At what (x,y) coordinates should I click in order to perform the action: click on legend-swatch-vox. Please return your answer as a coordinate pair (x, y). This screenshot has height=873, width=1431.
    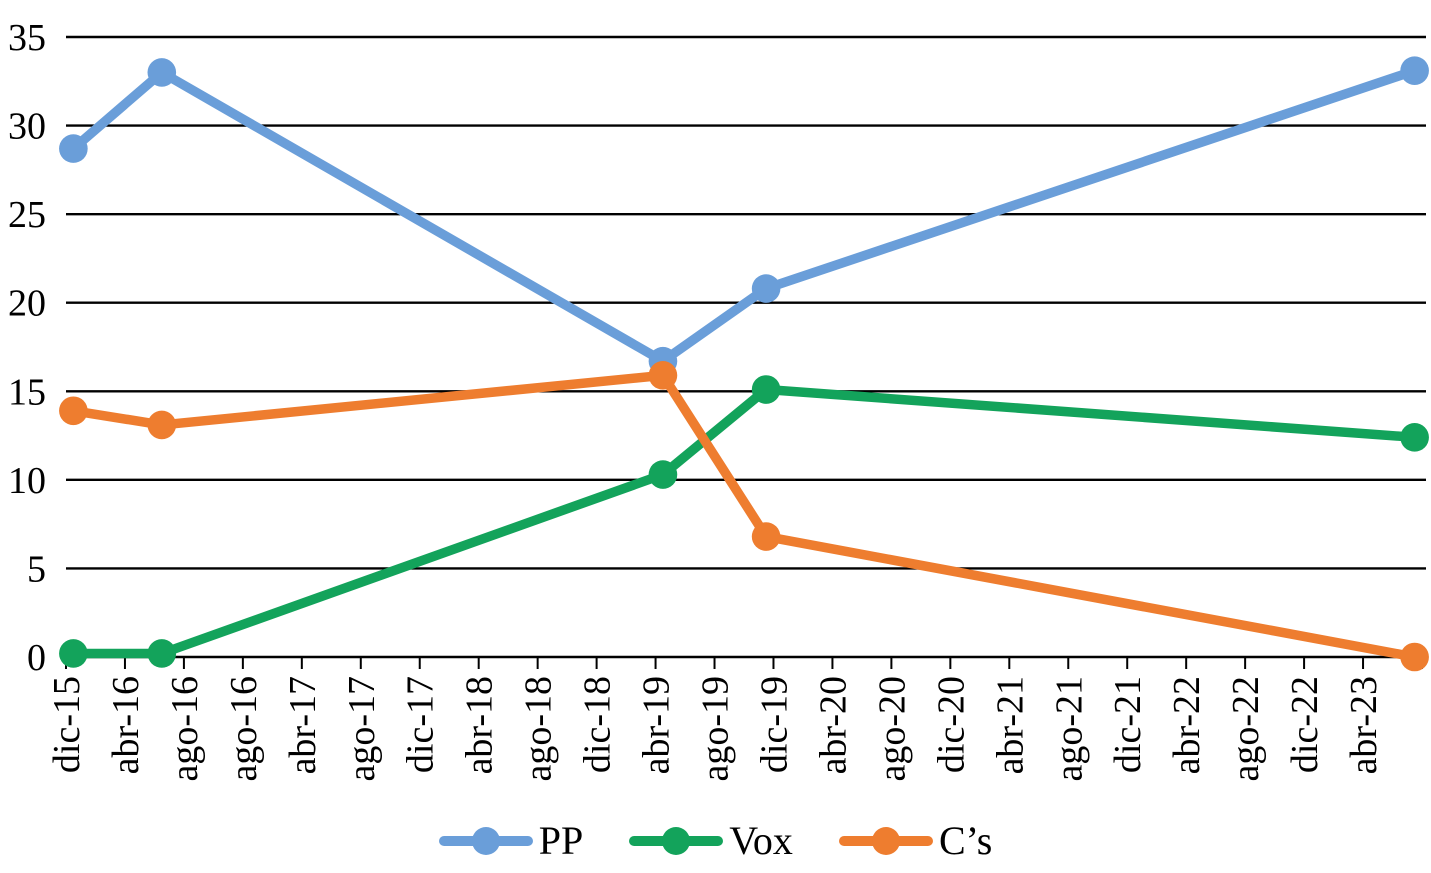
    Looking at the image, I should click on (676, 841).